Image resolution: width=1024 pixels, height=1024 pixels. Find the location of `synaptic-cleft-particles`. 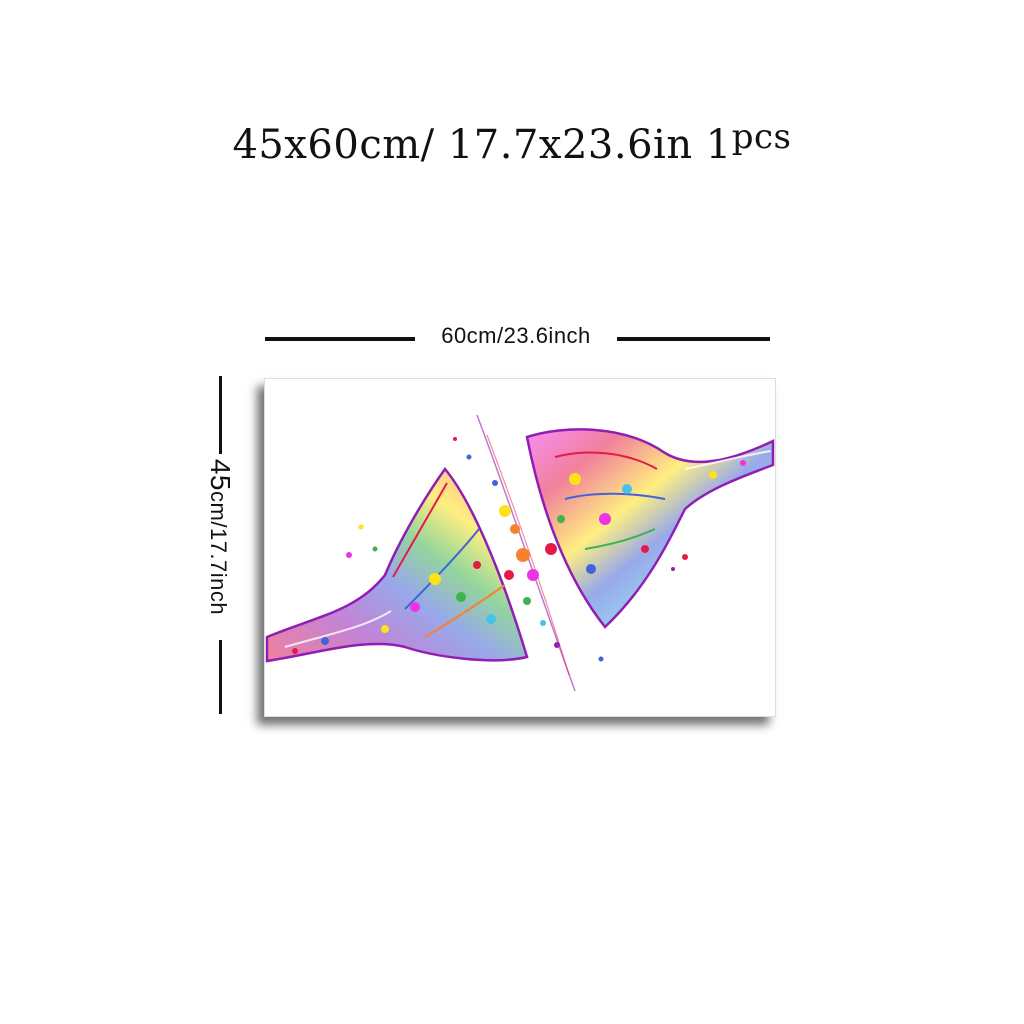

synaptic-cleft-particles is located at coordinates (517, 553).